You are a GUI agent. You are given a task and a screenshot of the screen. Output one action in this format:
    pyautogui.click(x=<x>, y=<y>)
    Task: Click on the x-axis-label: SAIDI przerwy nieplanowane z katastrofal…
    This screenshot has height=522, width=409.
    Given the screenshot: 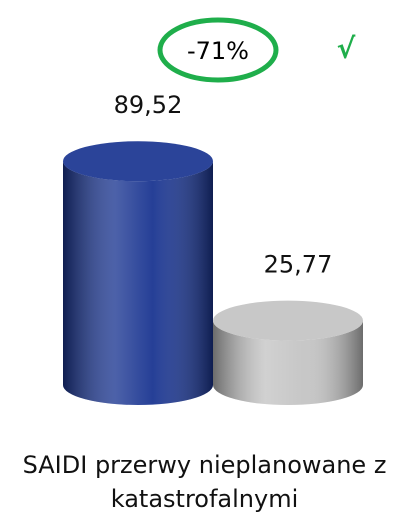 What is the action you would take?
    pyautogui.click(x=204, y=482)
    